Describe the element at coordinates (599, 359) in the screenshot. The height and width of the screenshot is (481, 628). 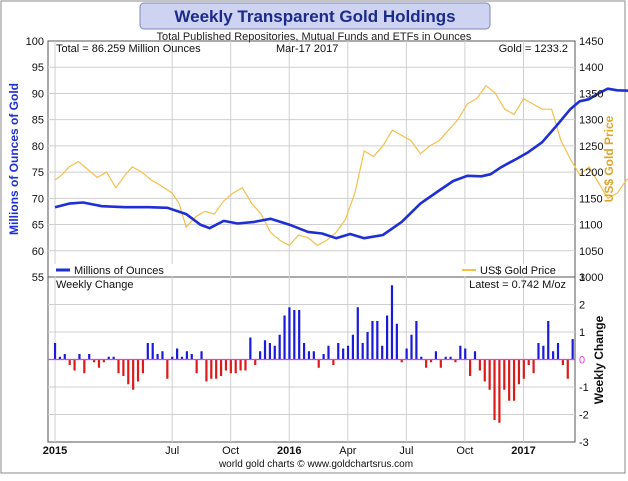
I see `change-axis-title: Weekly Change` at that location.